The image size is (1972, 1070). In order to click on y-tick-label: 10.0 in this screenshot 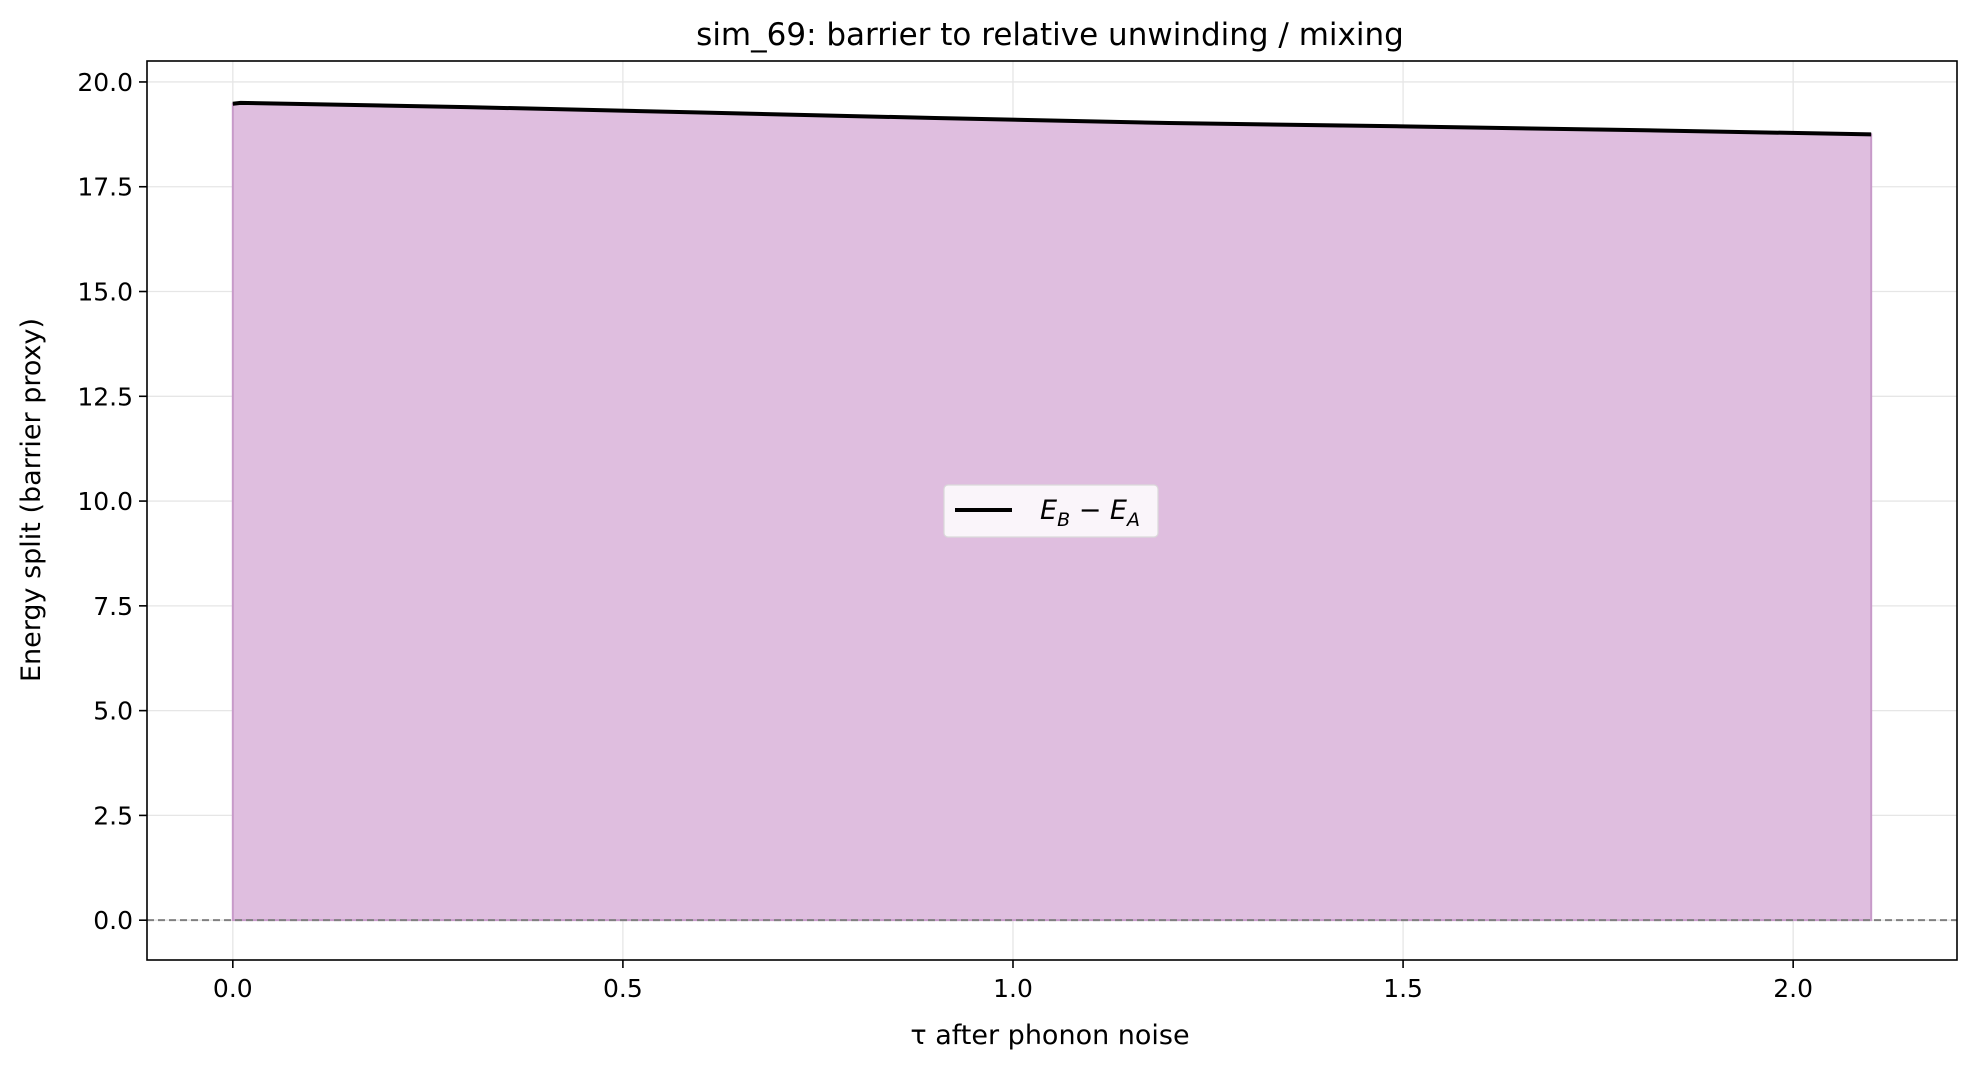, I will do `click(105, 501)`.